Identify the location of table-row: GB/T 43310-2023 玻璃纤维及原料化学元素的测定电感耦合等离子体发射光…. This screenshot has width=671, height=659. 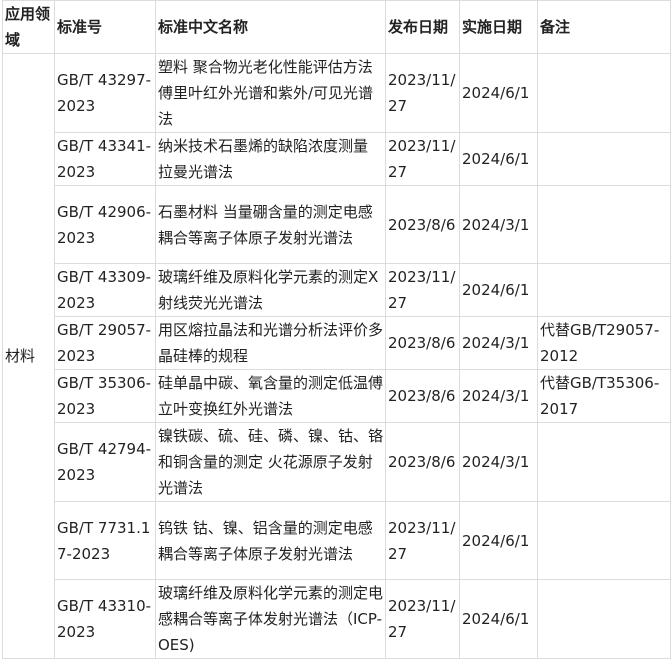
(337, 619).